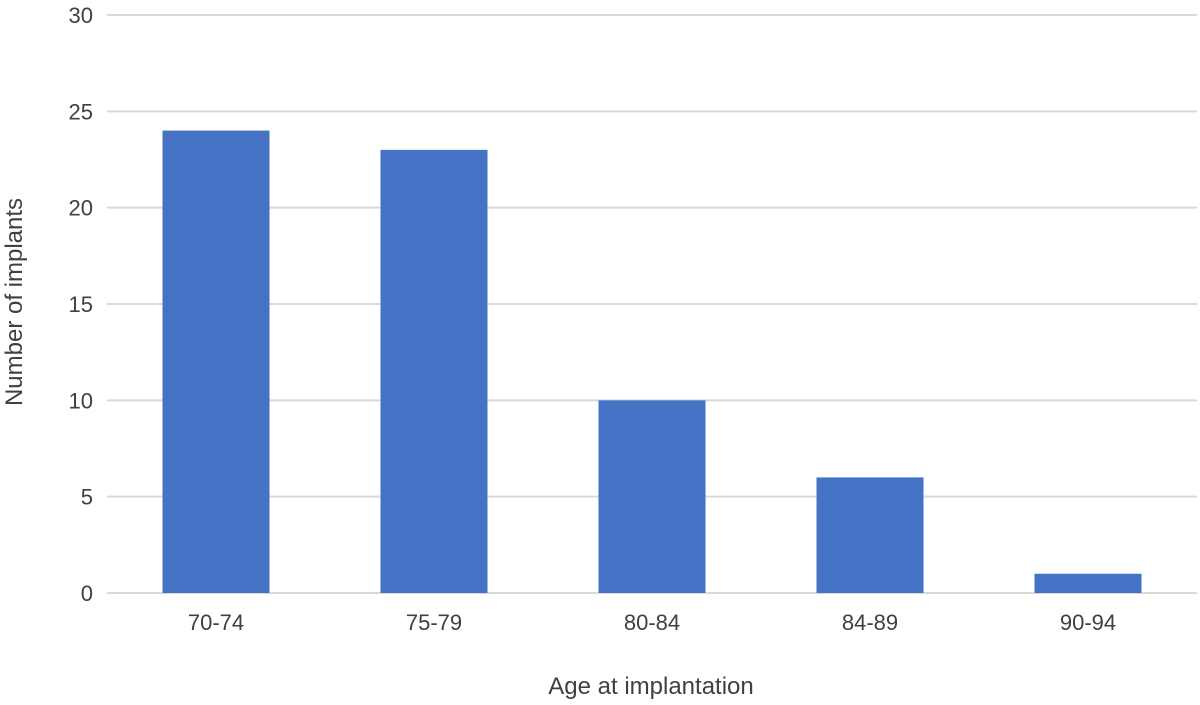 Image resolution: width=1200 pixels, height=705 pixels. What do you see at coordinates (81, 15) in the screenshot?
I see `y-tick-label: 30` at bounding box center [81, 15].